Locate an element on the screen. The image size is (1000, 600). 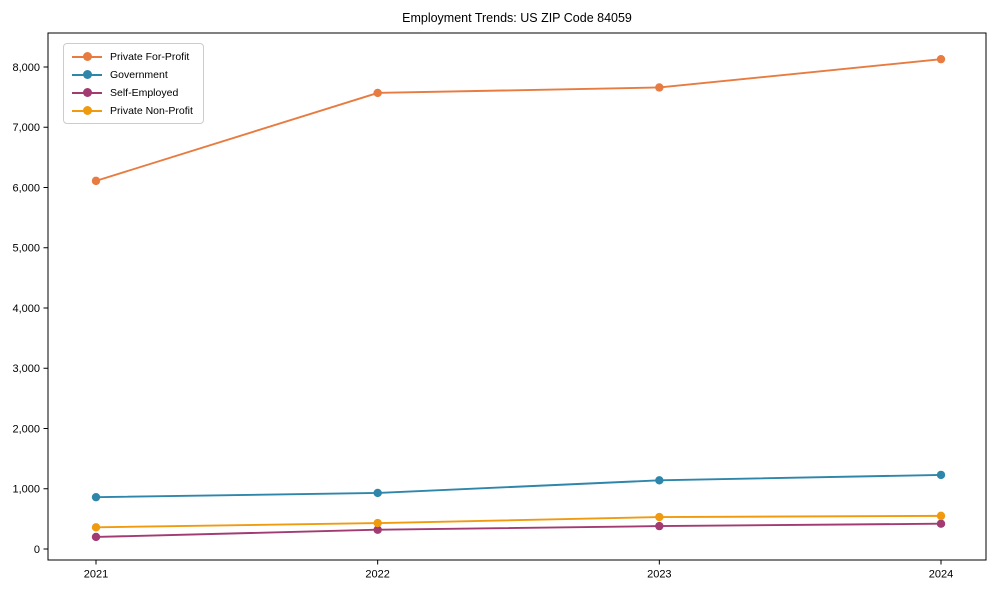
legend-item: Private For-Profit is located at coordinates (132, 56).